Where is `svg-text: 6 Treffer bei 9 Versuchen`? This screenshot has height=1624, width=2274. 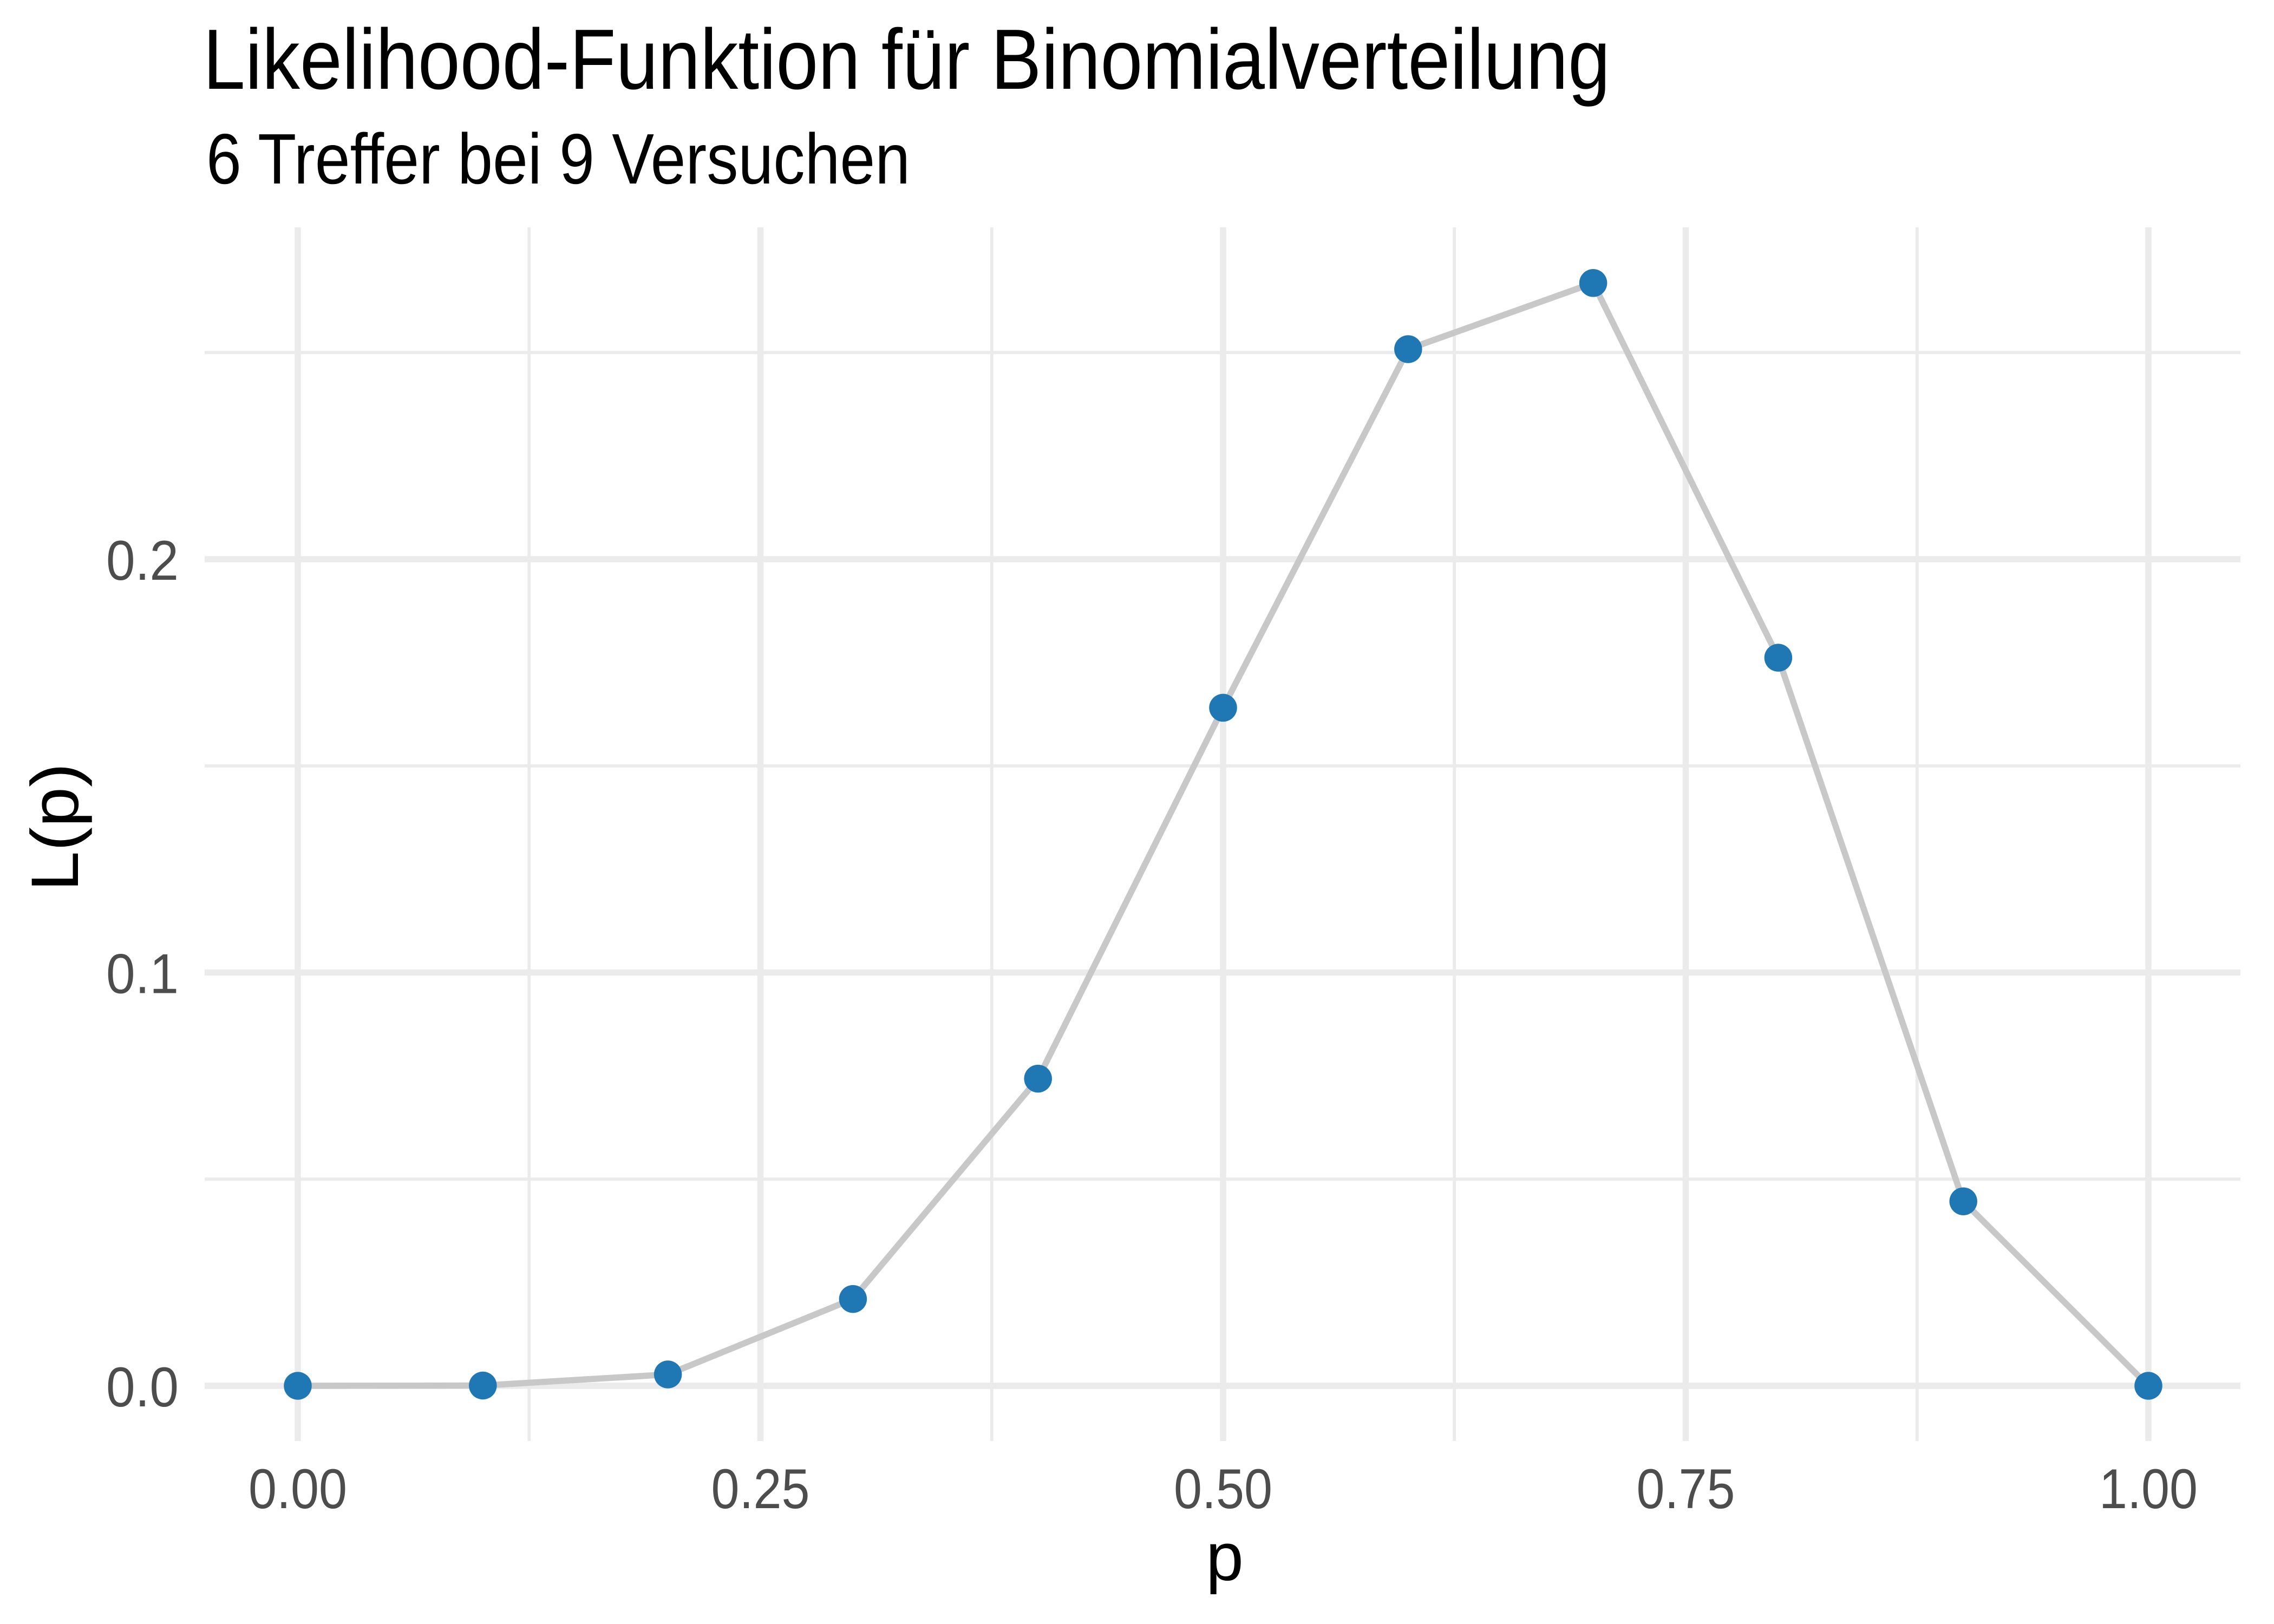
svg-text: 6 Treffer bei 9 Versuchen is located at coordinates (558, 159).